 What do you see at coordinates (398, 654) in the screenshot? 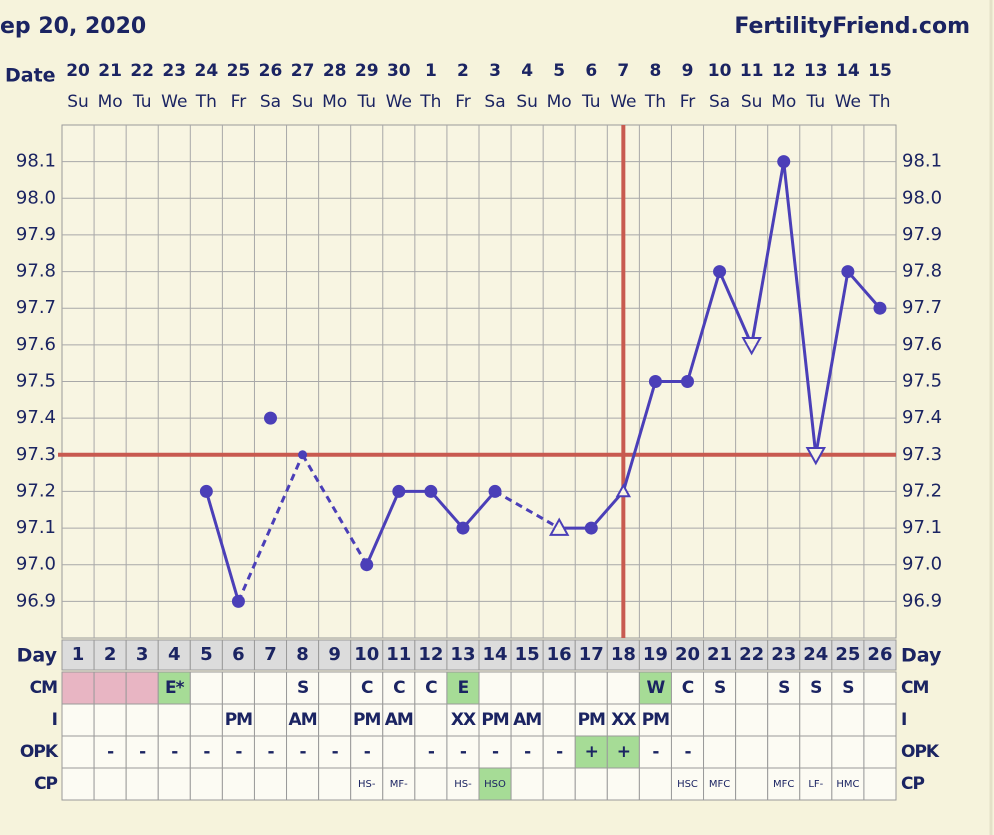
I see `day-number: 11` at bounding box center [398, 654].